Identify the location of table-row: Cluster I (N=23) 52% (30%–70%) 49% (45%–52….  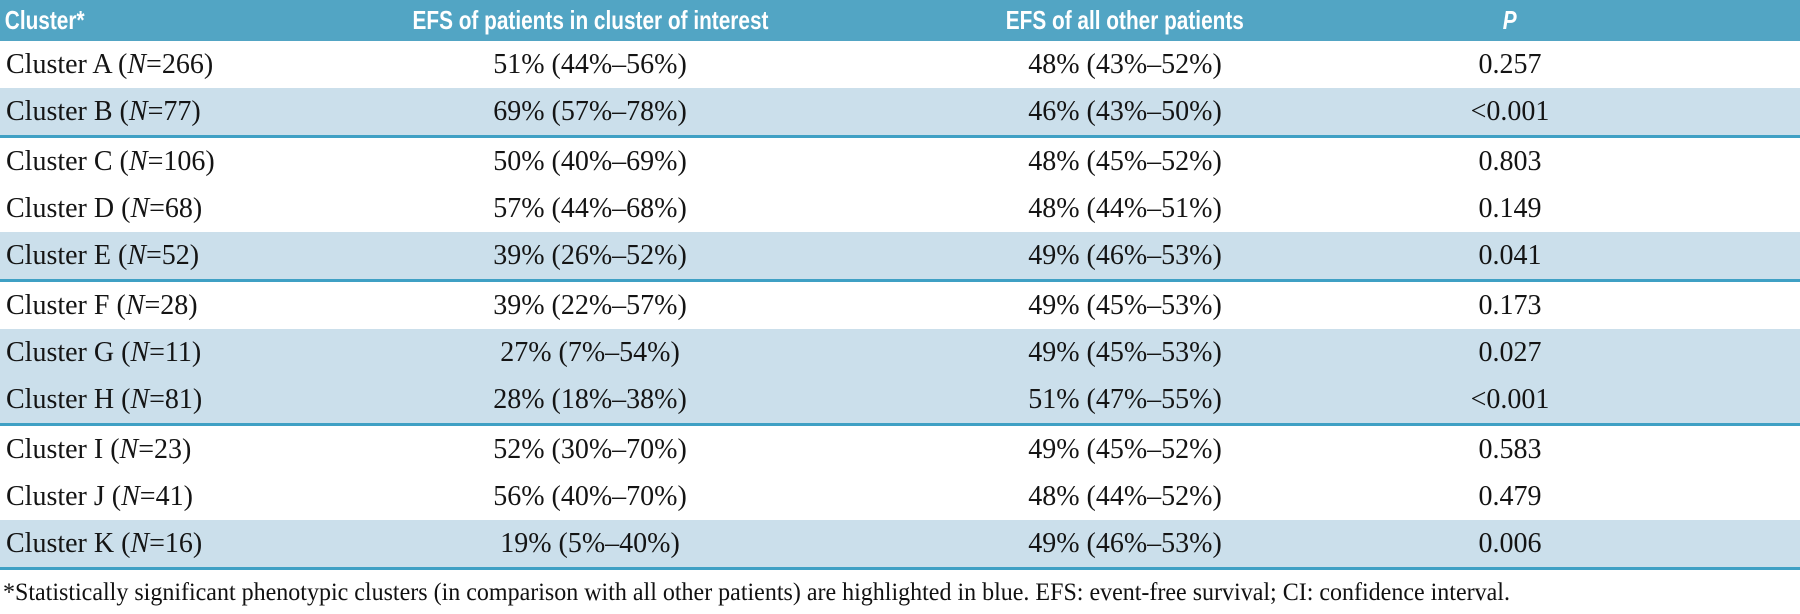
(900, 448).